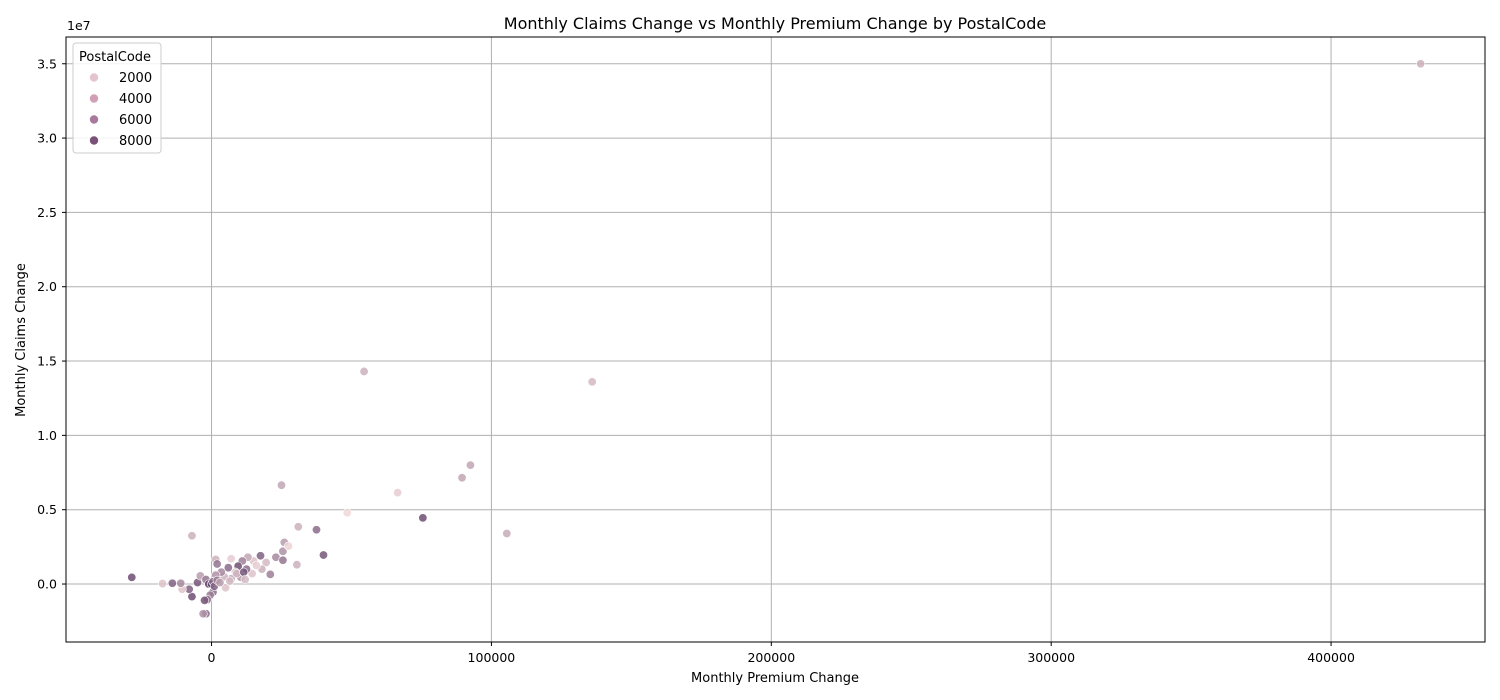  What do you see at coordinates (21, 340) in the screenshot?
I see `y-axis-title: Monthly Claims Change` at bounding box center [21, 340].